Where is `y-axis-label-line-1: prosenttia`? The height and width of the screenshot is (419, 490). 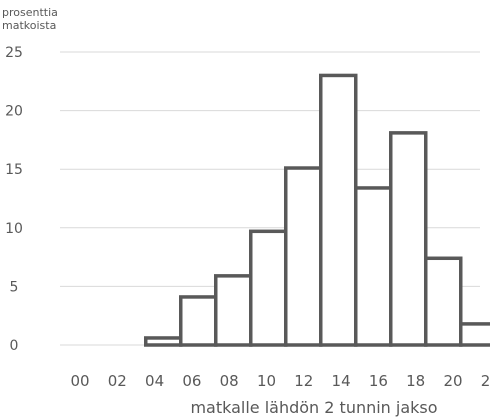
y-axis-label-line-1: prosenttia is located at coordinates (30, 12).